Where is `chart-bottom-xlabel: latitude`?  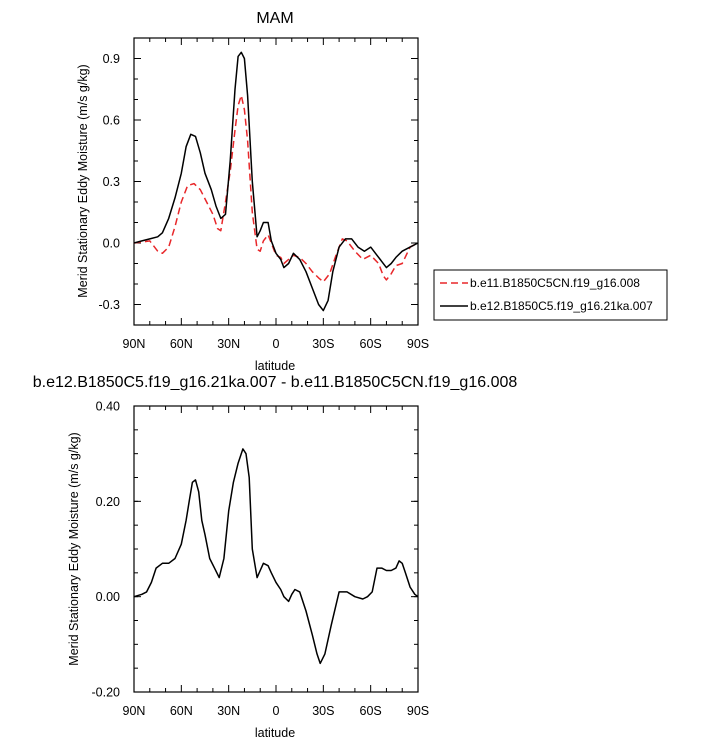
chart-bottom-xlabel: latitude is located at coordinates (275, 733).